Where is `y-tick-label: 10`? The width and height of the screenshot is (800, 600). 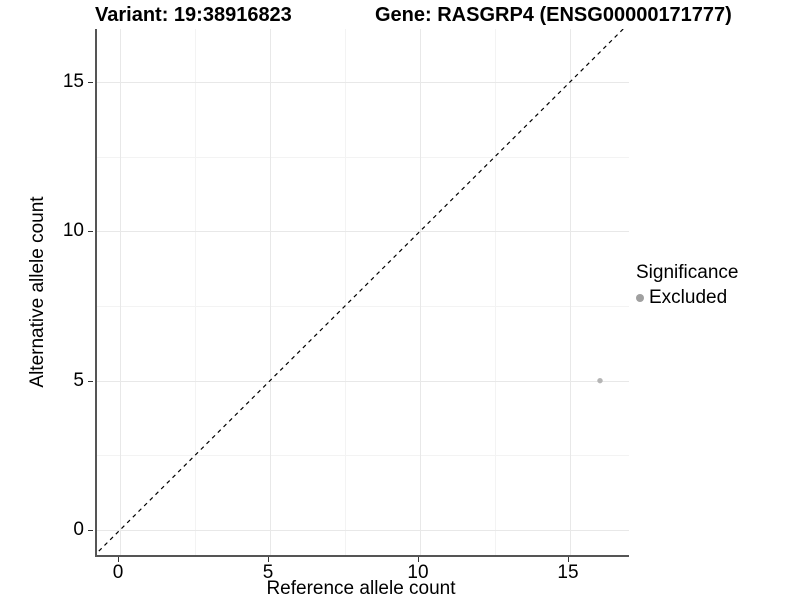
y-tick-label: 10 is located at coordinates (73, 231).